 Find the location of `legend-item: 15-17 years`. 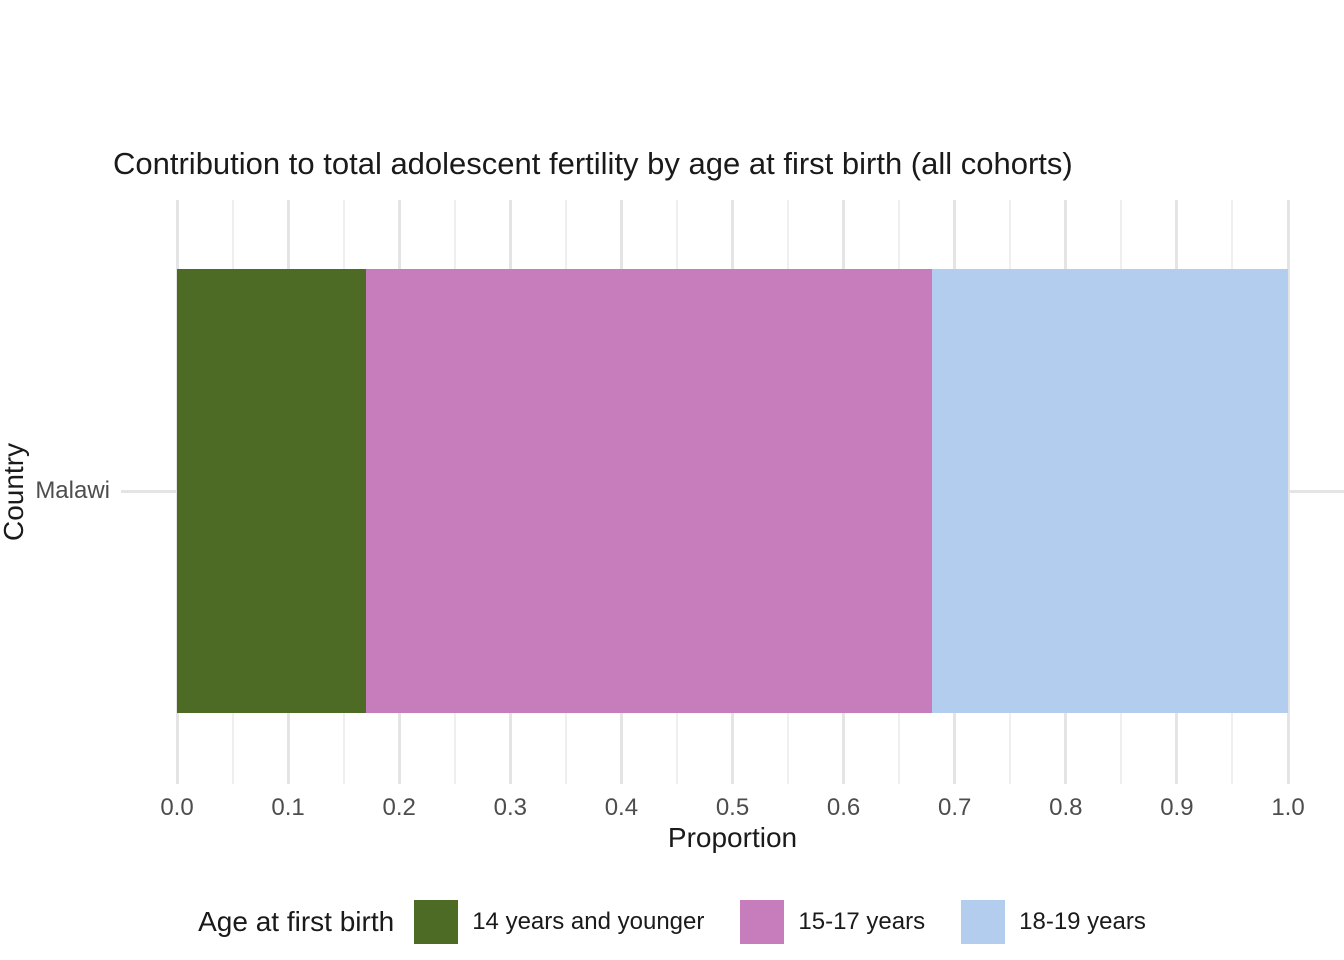

legend-item: 15-17 years is located at coordinates (832, 922).